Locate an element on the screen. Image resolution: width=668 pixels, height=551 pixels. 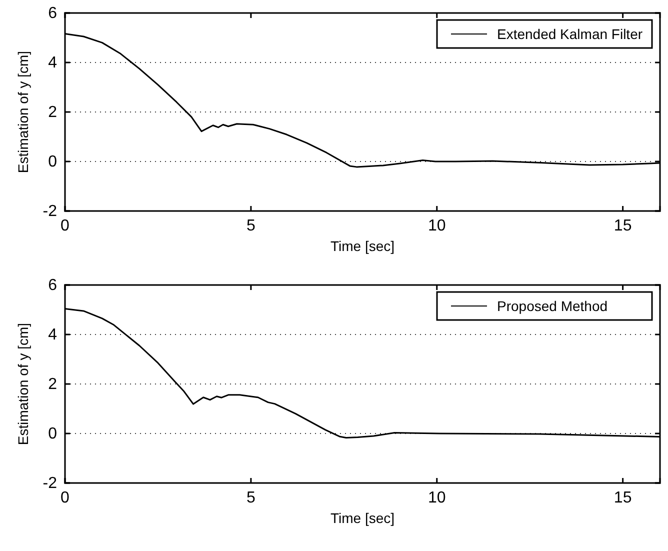
legend-label: Proposed Method is located at coordinates (552, 306).